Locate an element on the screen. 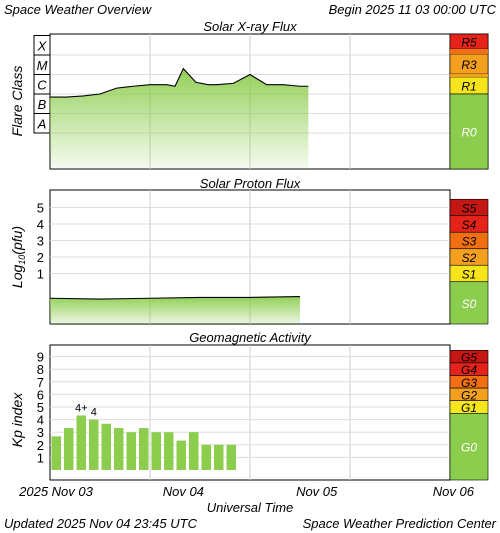 This screenshot has height=533, width=500. radio-scale-label-R1: R1 is located at coordinates (468, 87).